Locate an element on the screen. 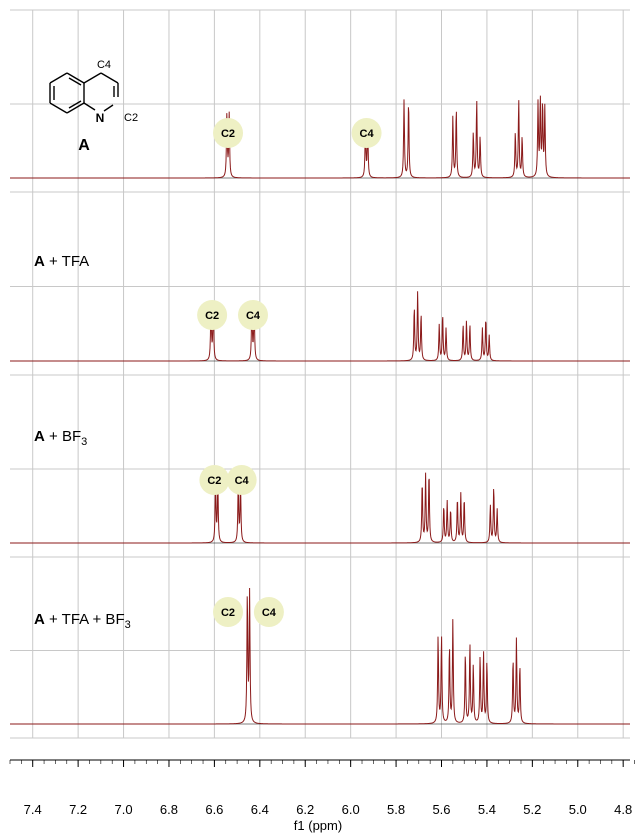 The image size is (636, 833). panel-2-badge-c2-text: C2 is located at coordinates (214, 481).